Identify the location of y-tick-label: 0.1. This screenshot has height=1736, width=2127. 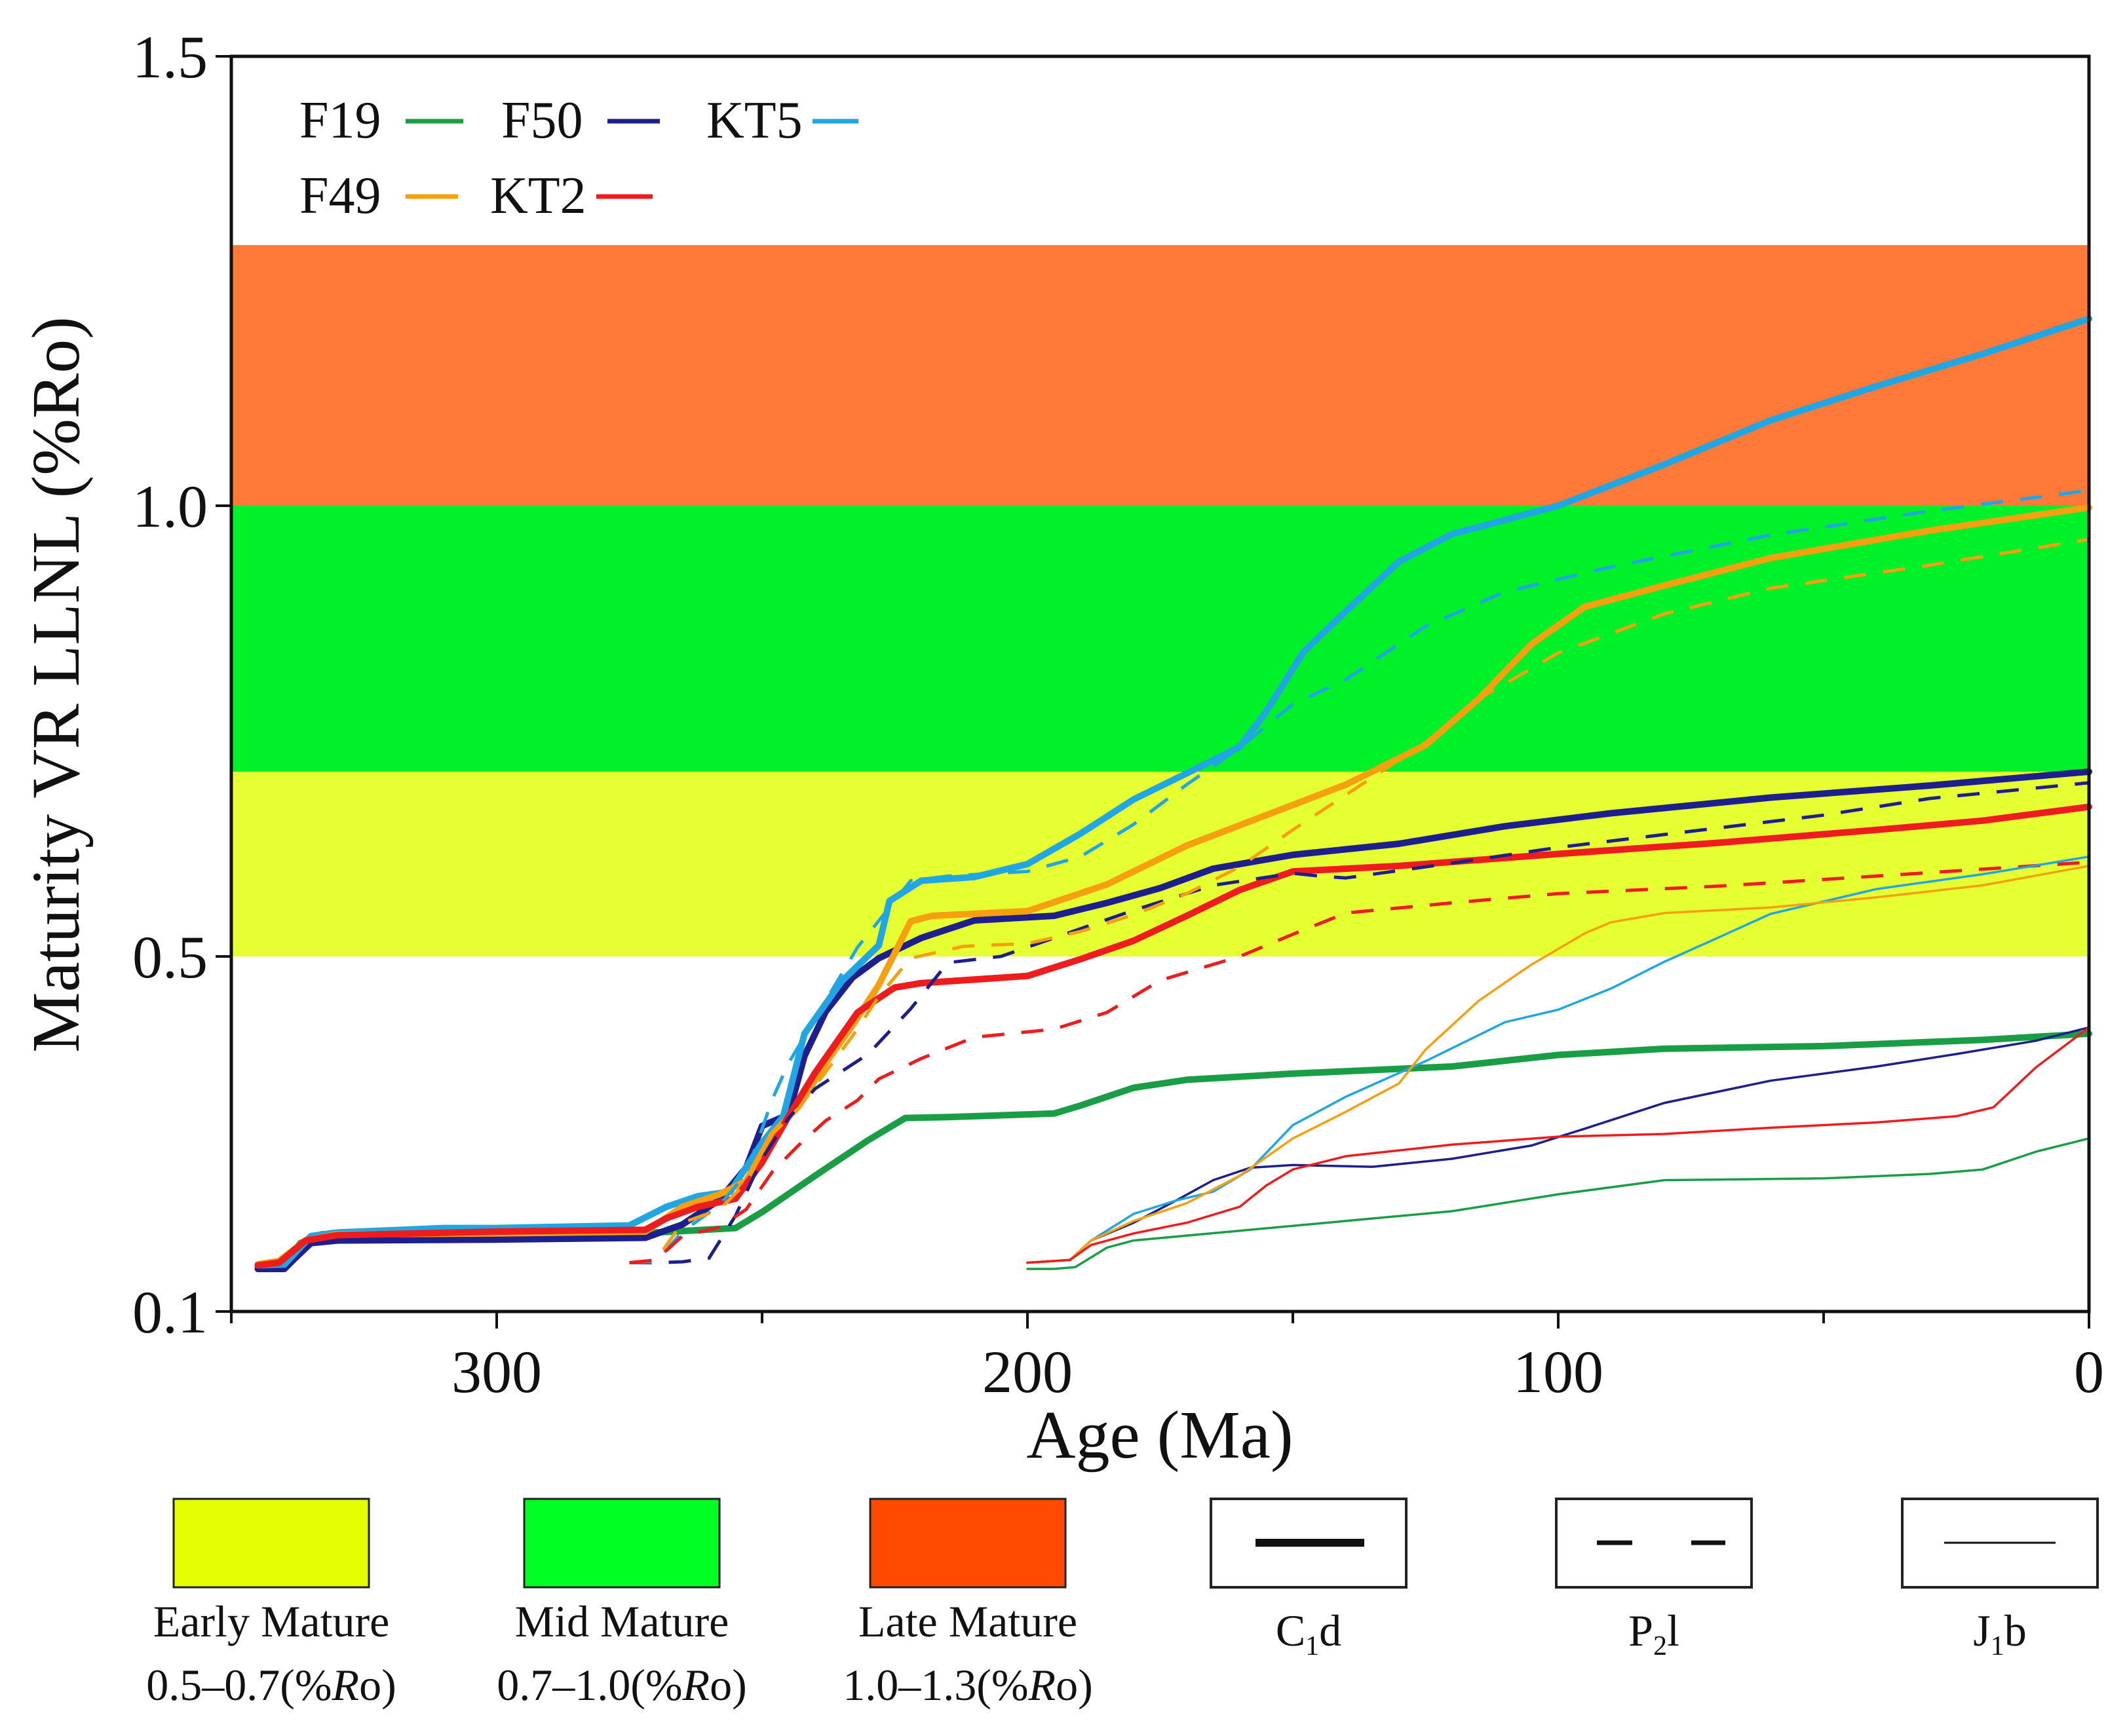
(170, 1312).